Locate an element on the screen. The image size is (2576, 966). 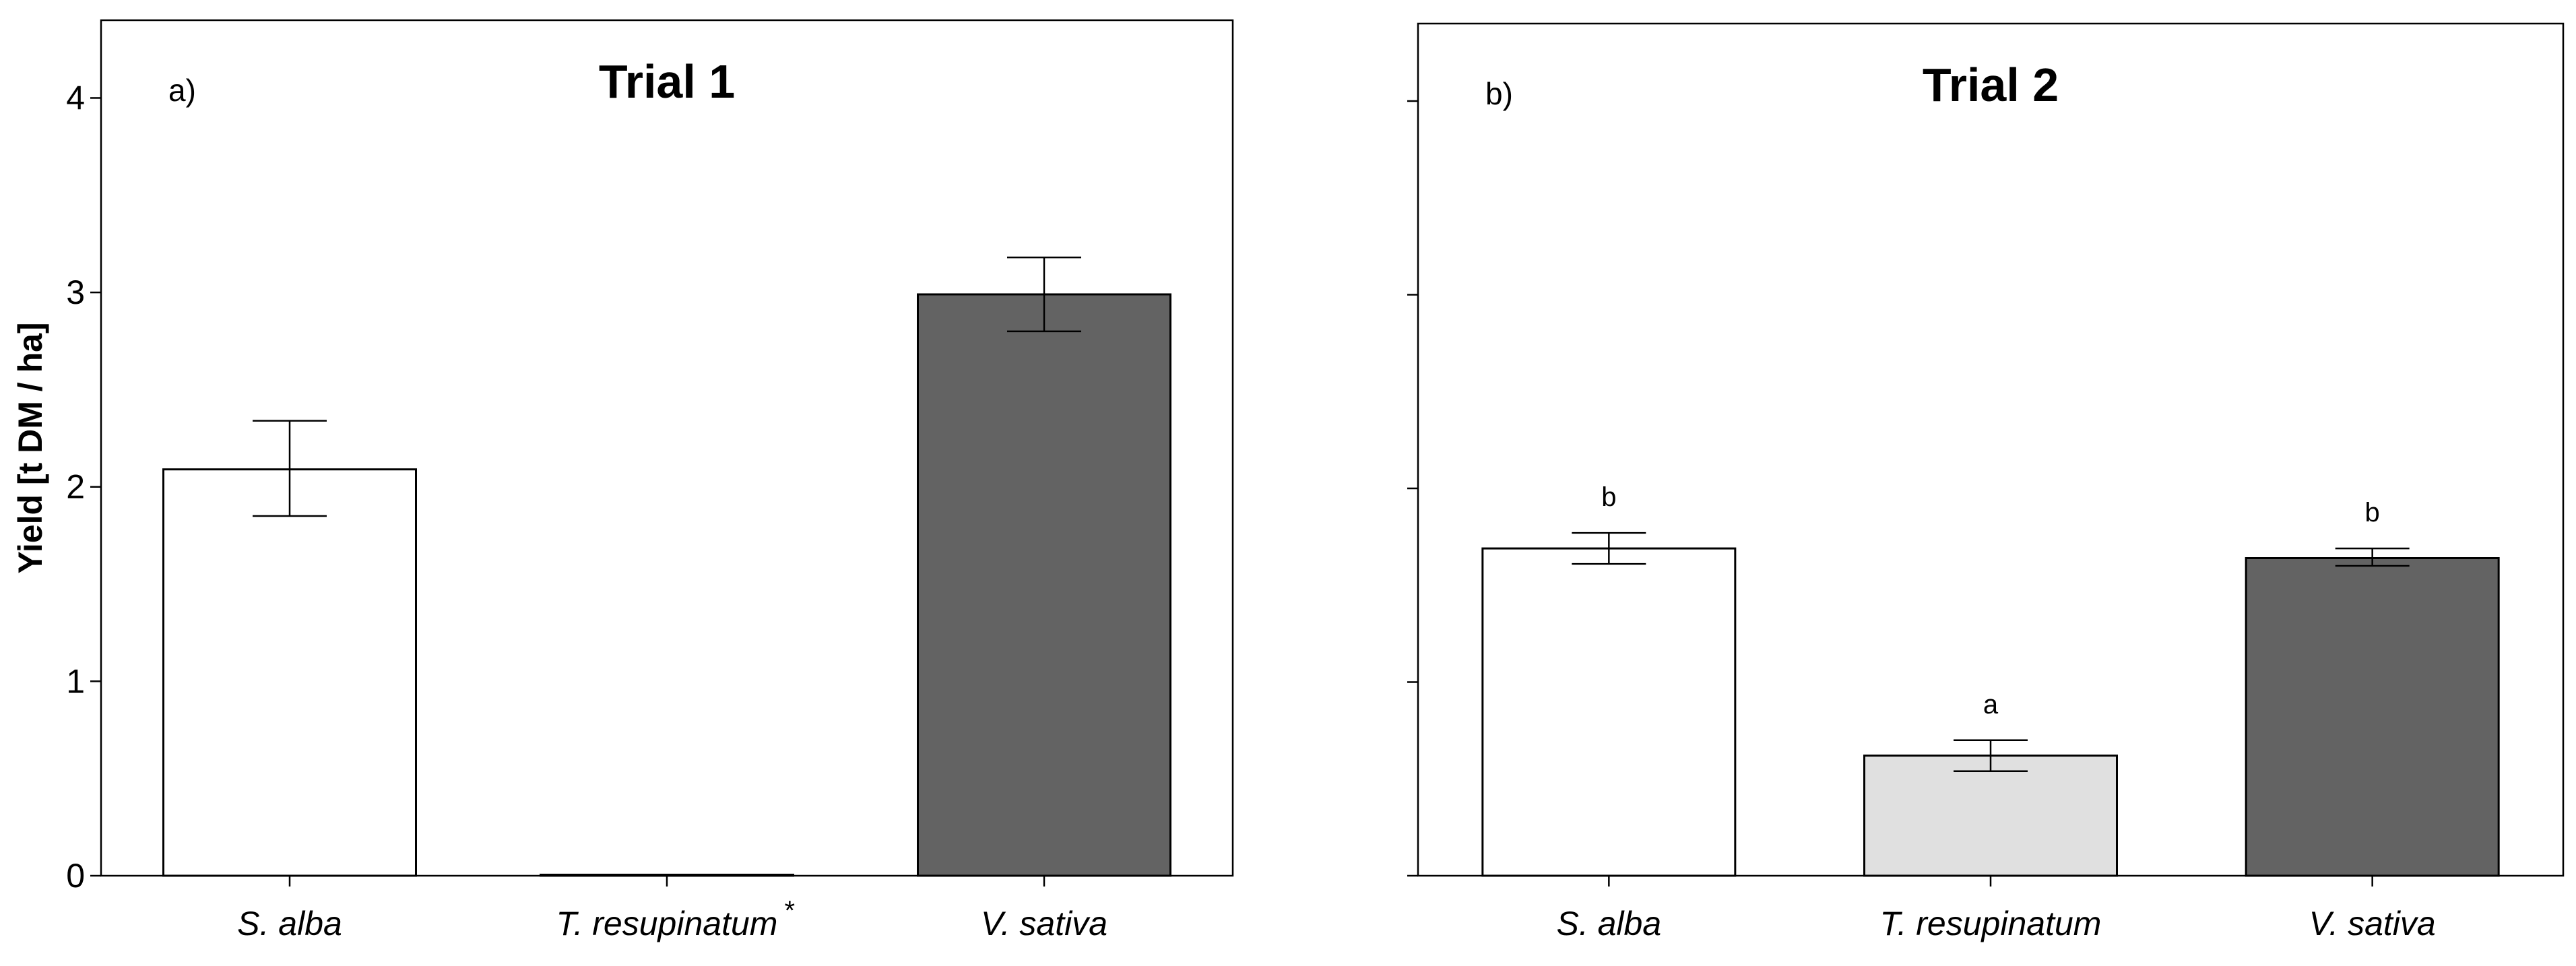
y-tick-label: 2 is located at coordinates (75, 487).